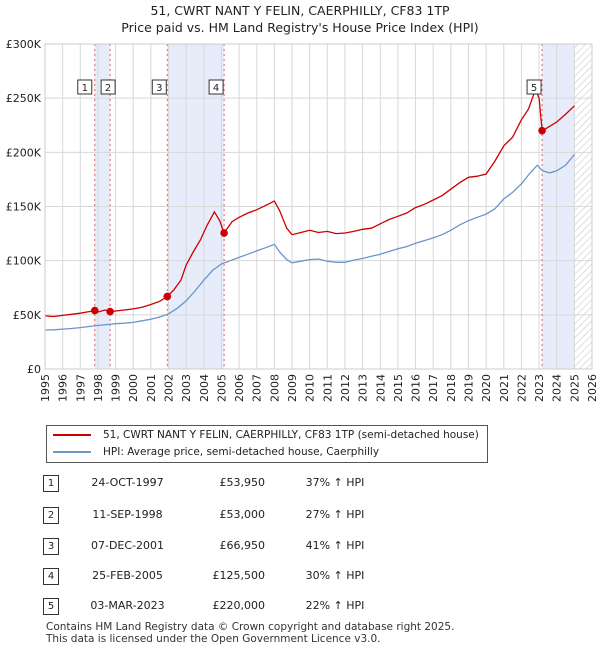 This screenshot has width=600, height=650. I want to click on x-tick-label: 2005, so click(221, 388).